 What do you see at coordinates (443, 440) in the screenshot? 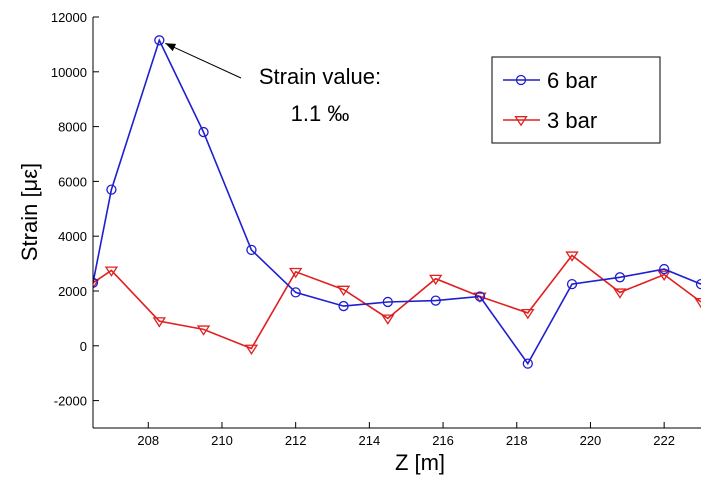
I see `x-tick-label: 216` at bounding box center [443, 440].